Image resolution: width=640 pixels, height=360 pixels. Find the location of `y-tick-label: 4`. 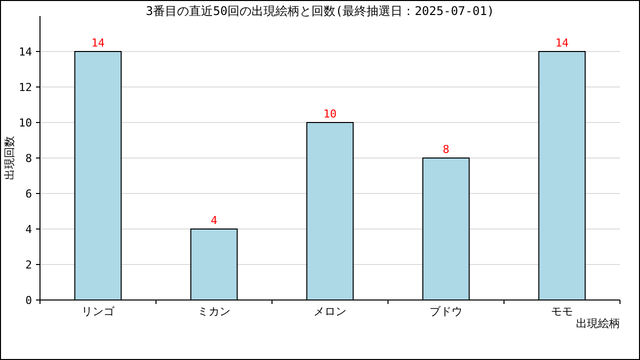

y-tick-label: 4 is located at coordinates (28, 229).